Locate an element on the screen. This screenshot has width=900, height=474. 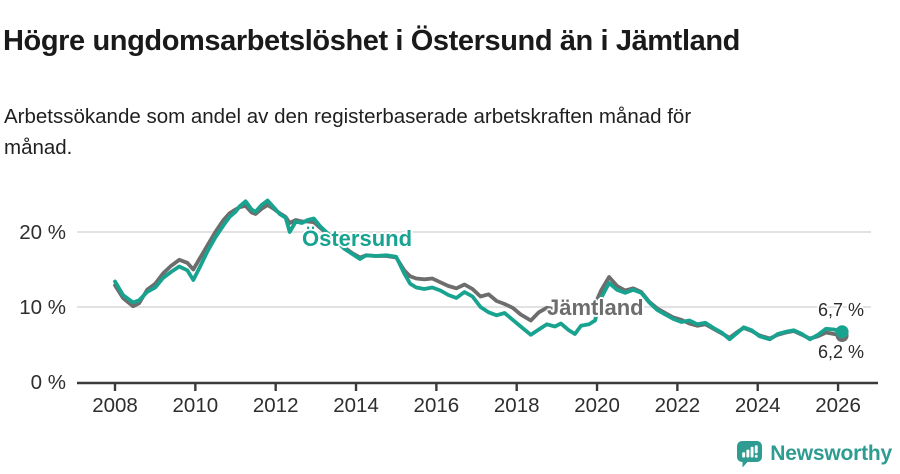
newsworthy-brand-link: Newsworthy is located at coordinates (814, 454).